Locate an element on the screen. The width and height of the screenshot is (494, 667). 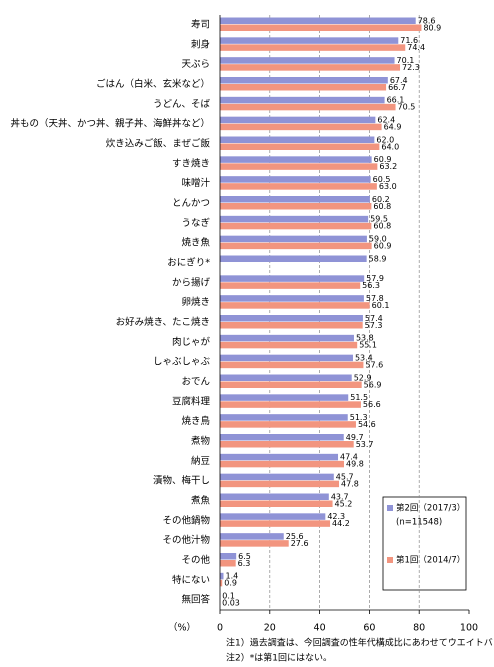
value-label: 0.03 is located at coordinates (231, 602).